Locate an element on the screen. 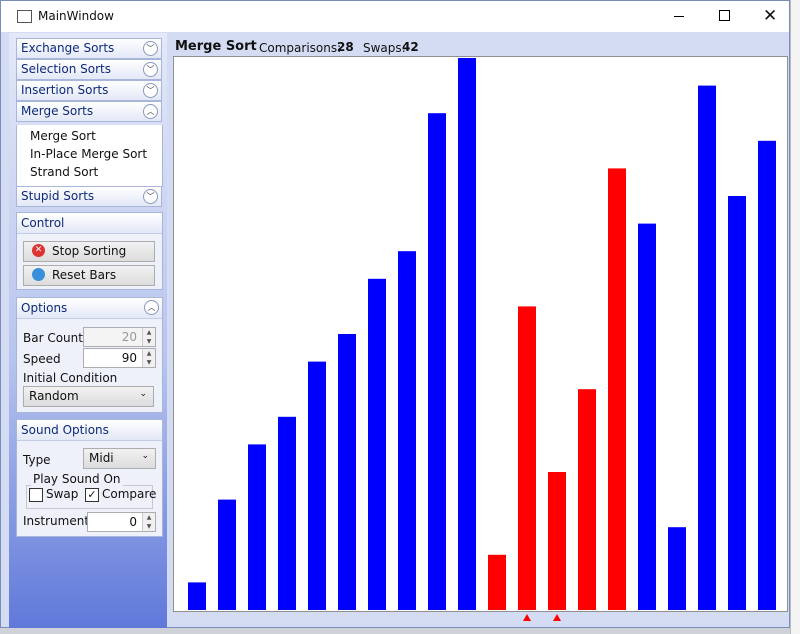 This screenshot has width=800, height=634. button-label: Reset Bars is located at coordinates (84, 275).